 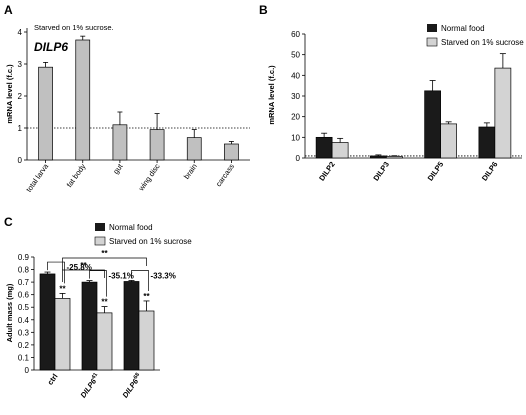 What do you see at coordinates (482, 42) in the screenshot?
I see `panel-b-legend-label-starved: Starved on 1% sucrose` at bounding box center [482, 42].